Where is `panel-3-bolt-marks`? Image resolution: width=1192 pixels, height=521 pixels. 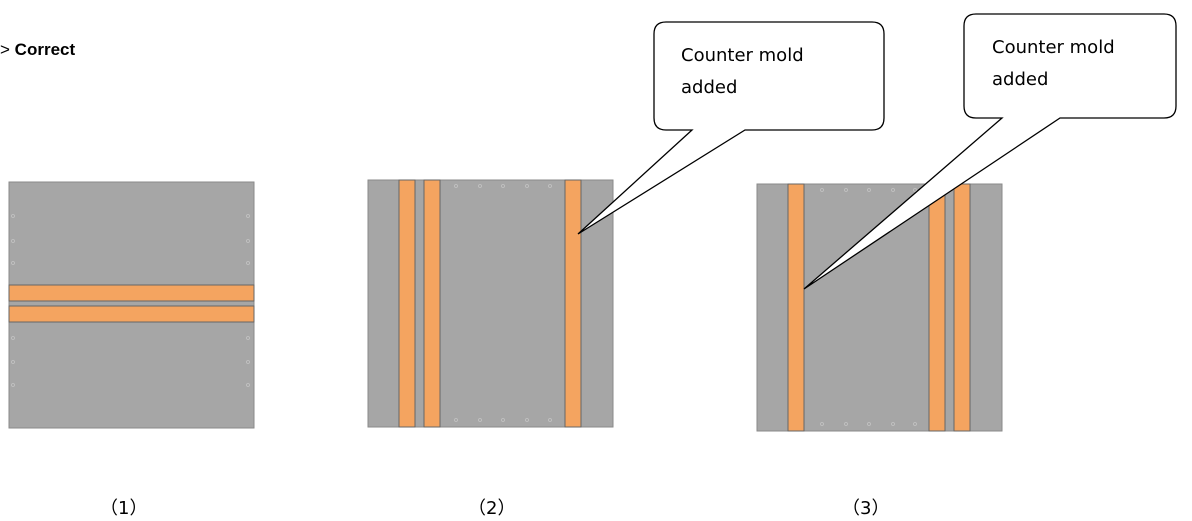
panel-3-bolt-marks is located at coordinates (868, 307).